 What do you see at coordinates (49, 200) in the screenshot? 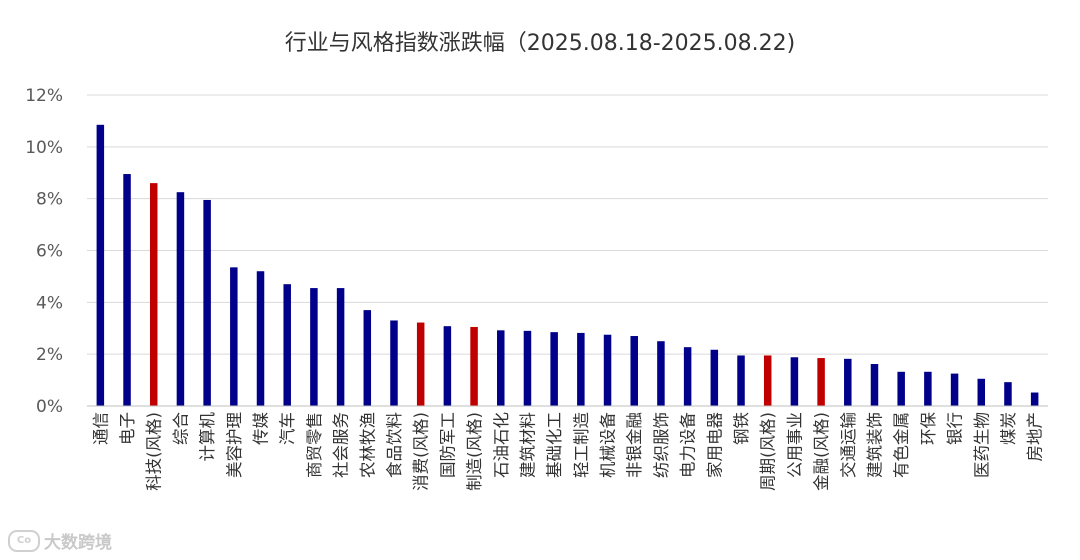
I see `y-tick-label: 8%` at bounding box center [49, 200].